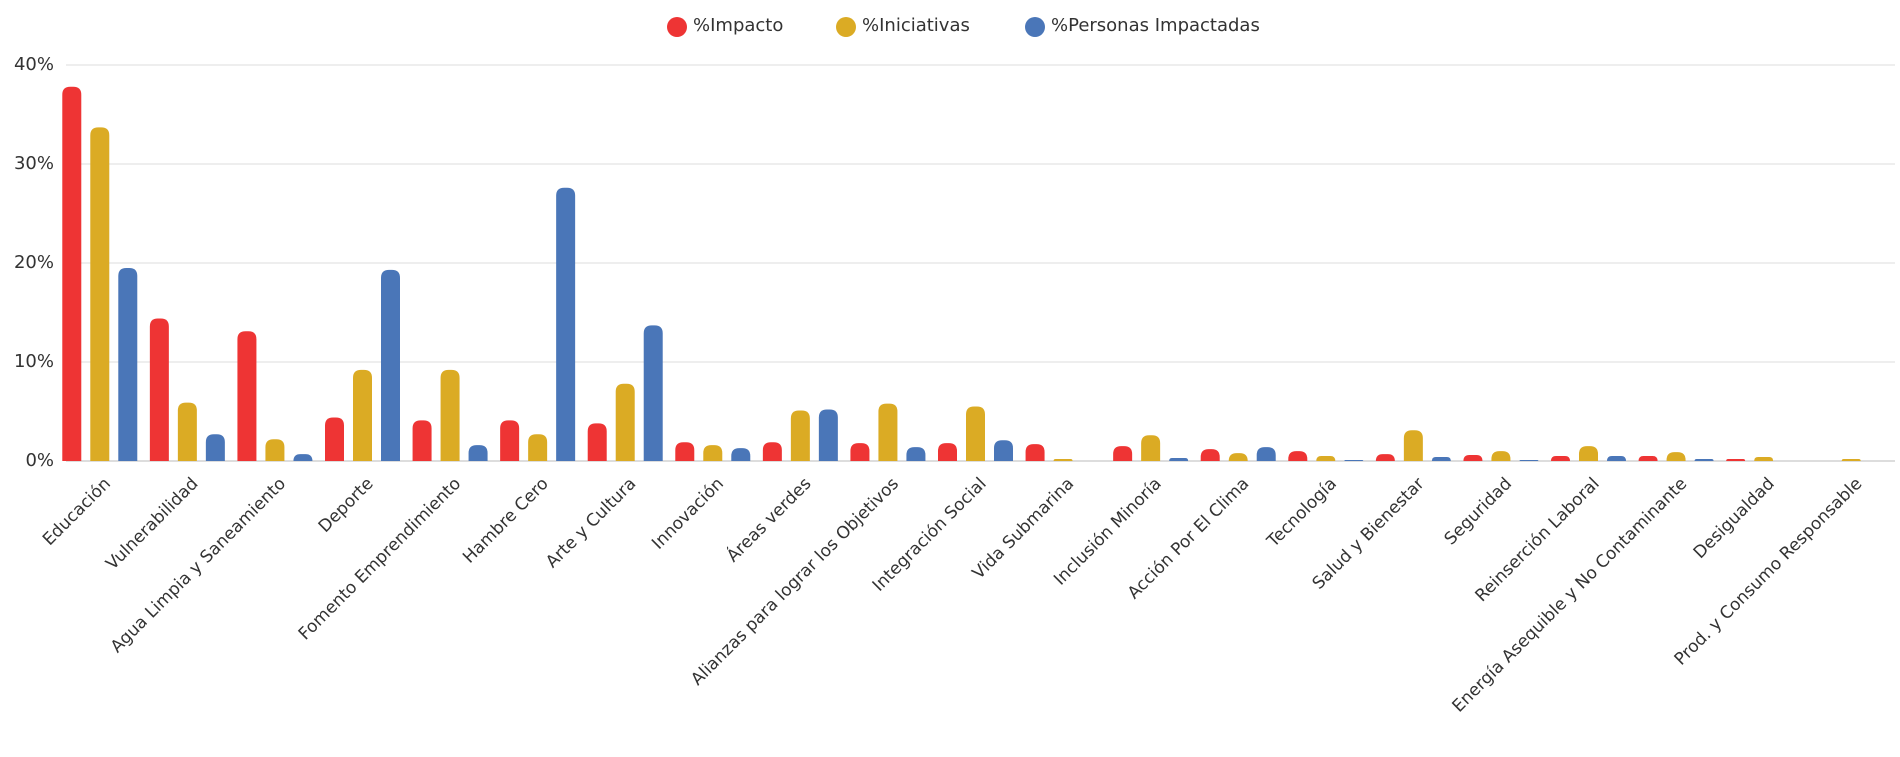 The height and width of the screenshot is (757, 1900). What do you see at coordinates (34, 163) in the screenshot?
I see `y-tick-label: 30%` at bounding box center [34, 163].